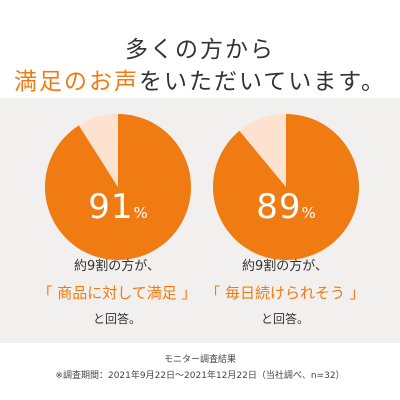 The height and width of the screenshot is (400, 400). I want to click on percent-label: 89%, so click(286, 207).